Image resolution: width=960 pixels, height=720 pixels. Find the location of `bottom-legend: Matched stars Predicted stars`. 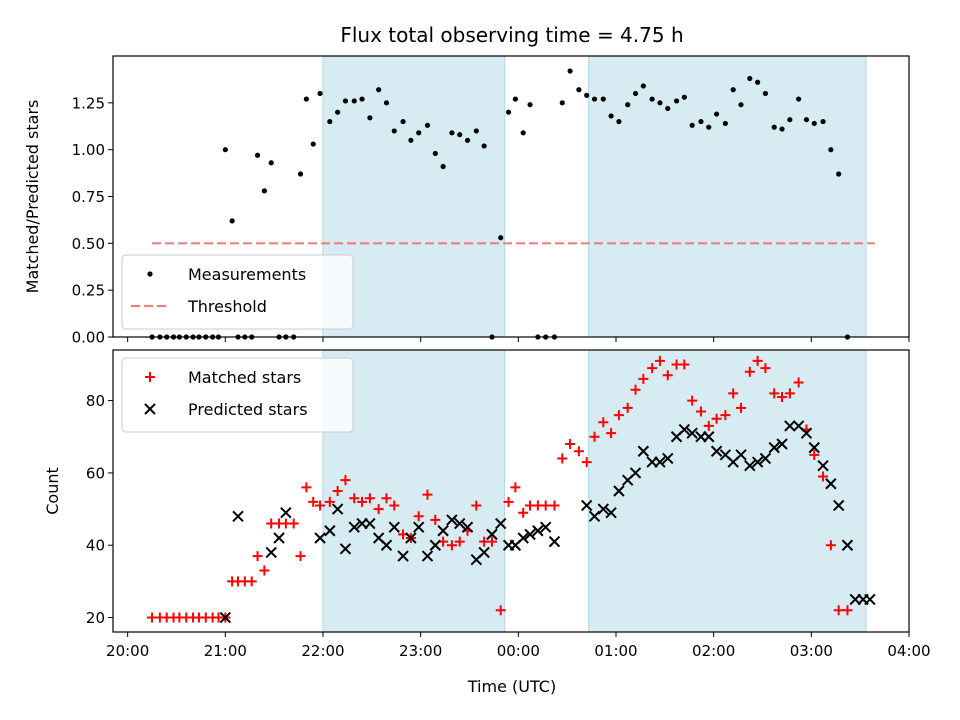

bottom-legend: Matched stars Predicted stars is located at coordinates (237, 395).